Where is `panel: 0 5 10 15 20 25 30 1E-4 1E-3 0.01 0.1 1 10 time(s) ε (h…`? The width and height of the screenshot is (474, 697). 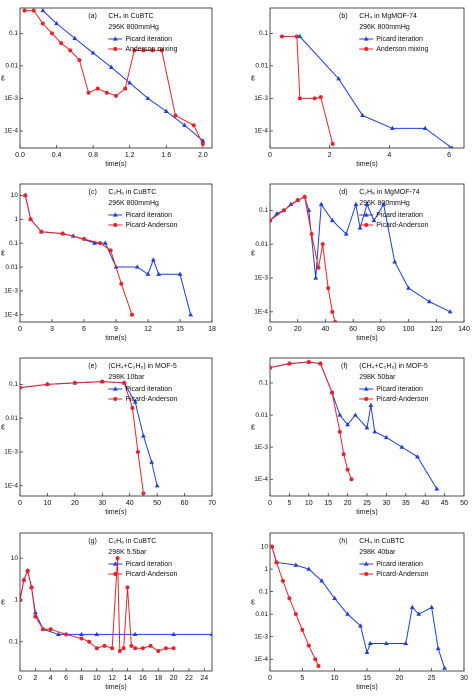
panel: 0 5 10 15 20 25 30 1E-4 1E-3 0.01 0.1 1 10 time(s) ε (h… is located at coordinates (359, 611).